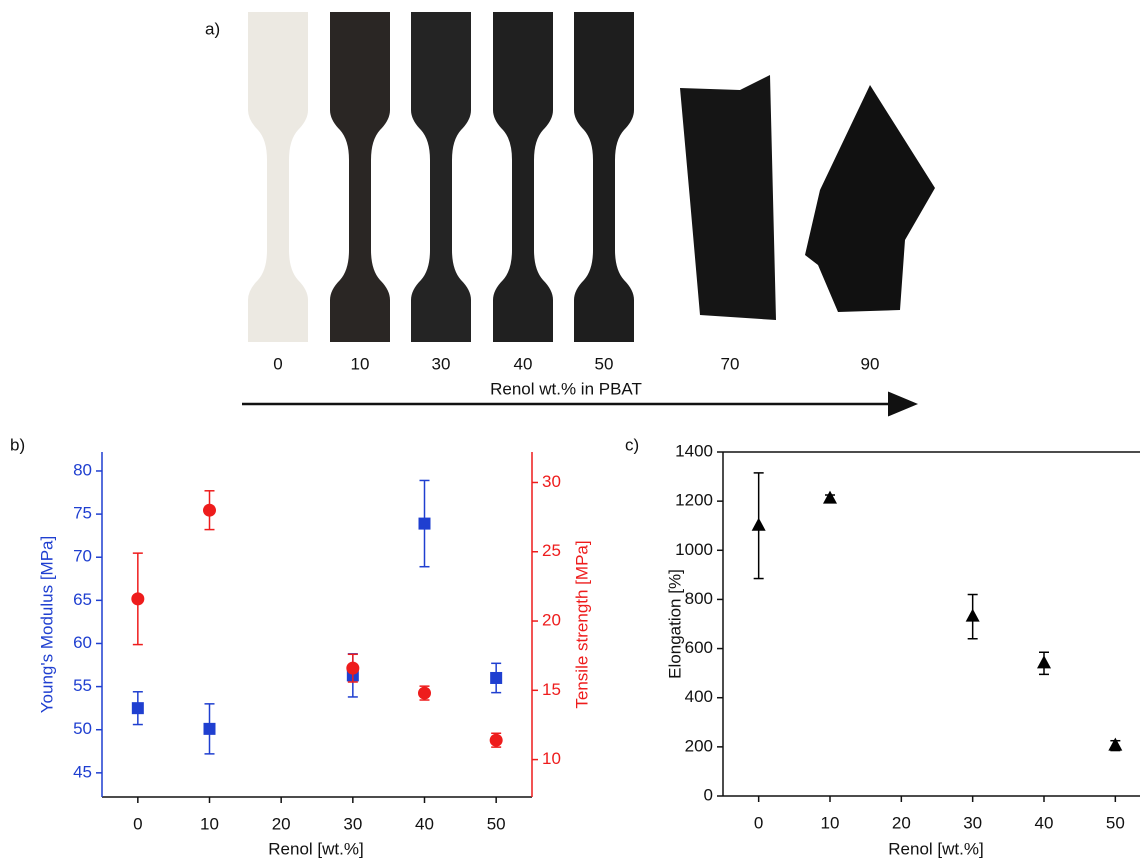 The width and height of the screenshot is (1140, 860). I want to click on sample-label: 0, so click(277, 363).